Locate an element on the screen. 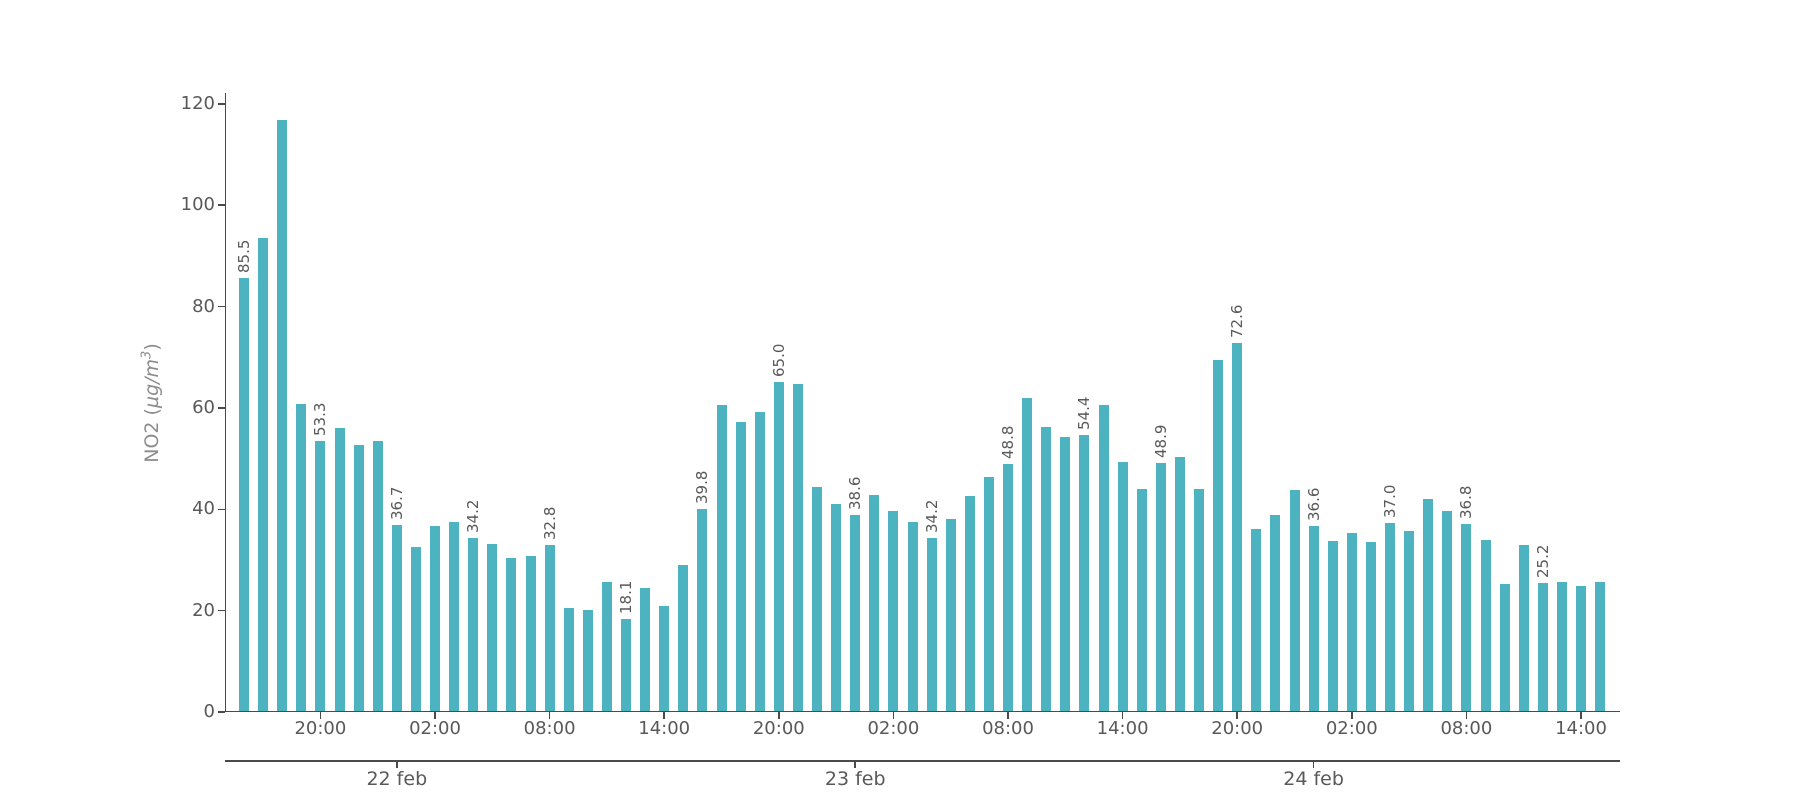  day-label: 22 feb is located at coordinates (397, 779).